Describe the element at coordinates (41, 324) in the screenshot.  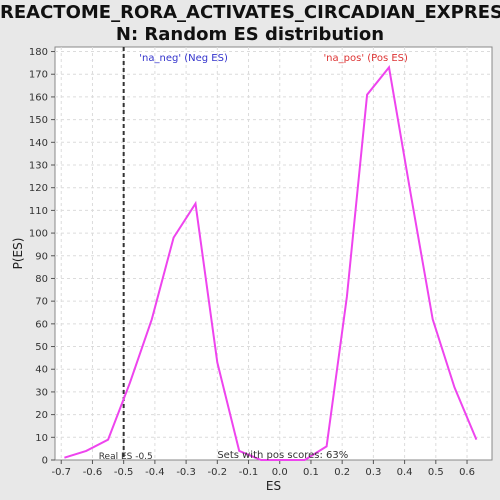
I see `y-tick-label: 60` at that location.